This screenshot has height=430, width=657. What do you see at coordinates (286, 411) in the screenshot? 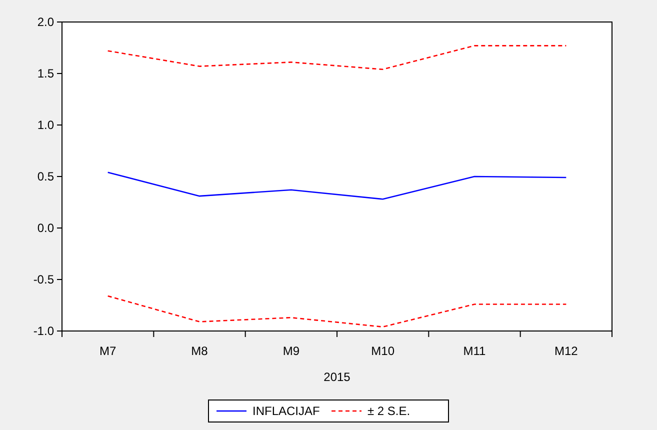
I see `legend-label: INFLACIJAF` at bounding box center [286, 411].